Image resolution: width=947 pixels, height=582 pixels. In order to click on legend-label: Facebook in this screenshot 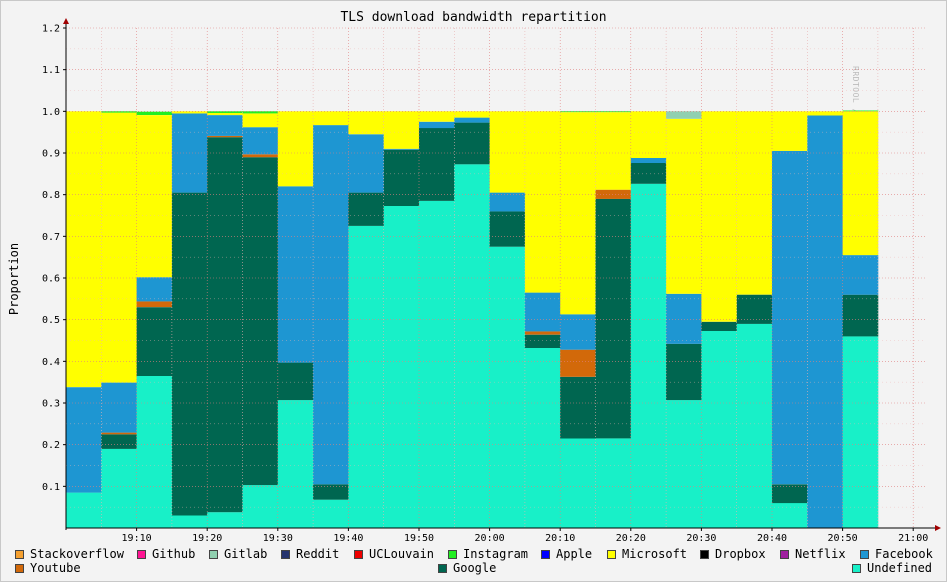, I will do `click(904, 554)`.